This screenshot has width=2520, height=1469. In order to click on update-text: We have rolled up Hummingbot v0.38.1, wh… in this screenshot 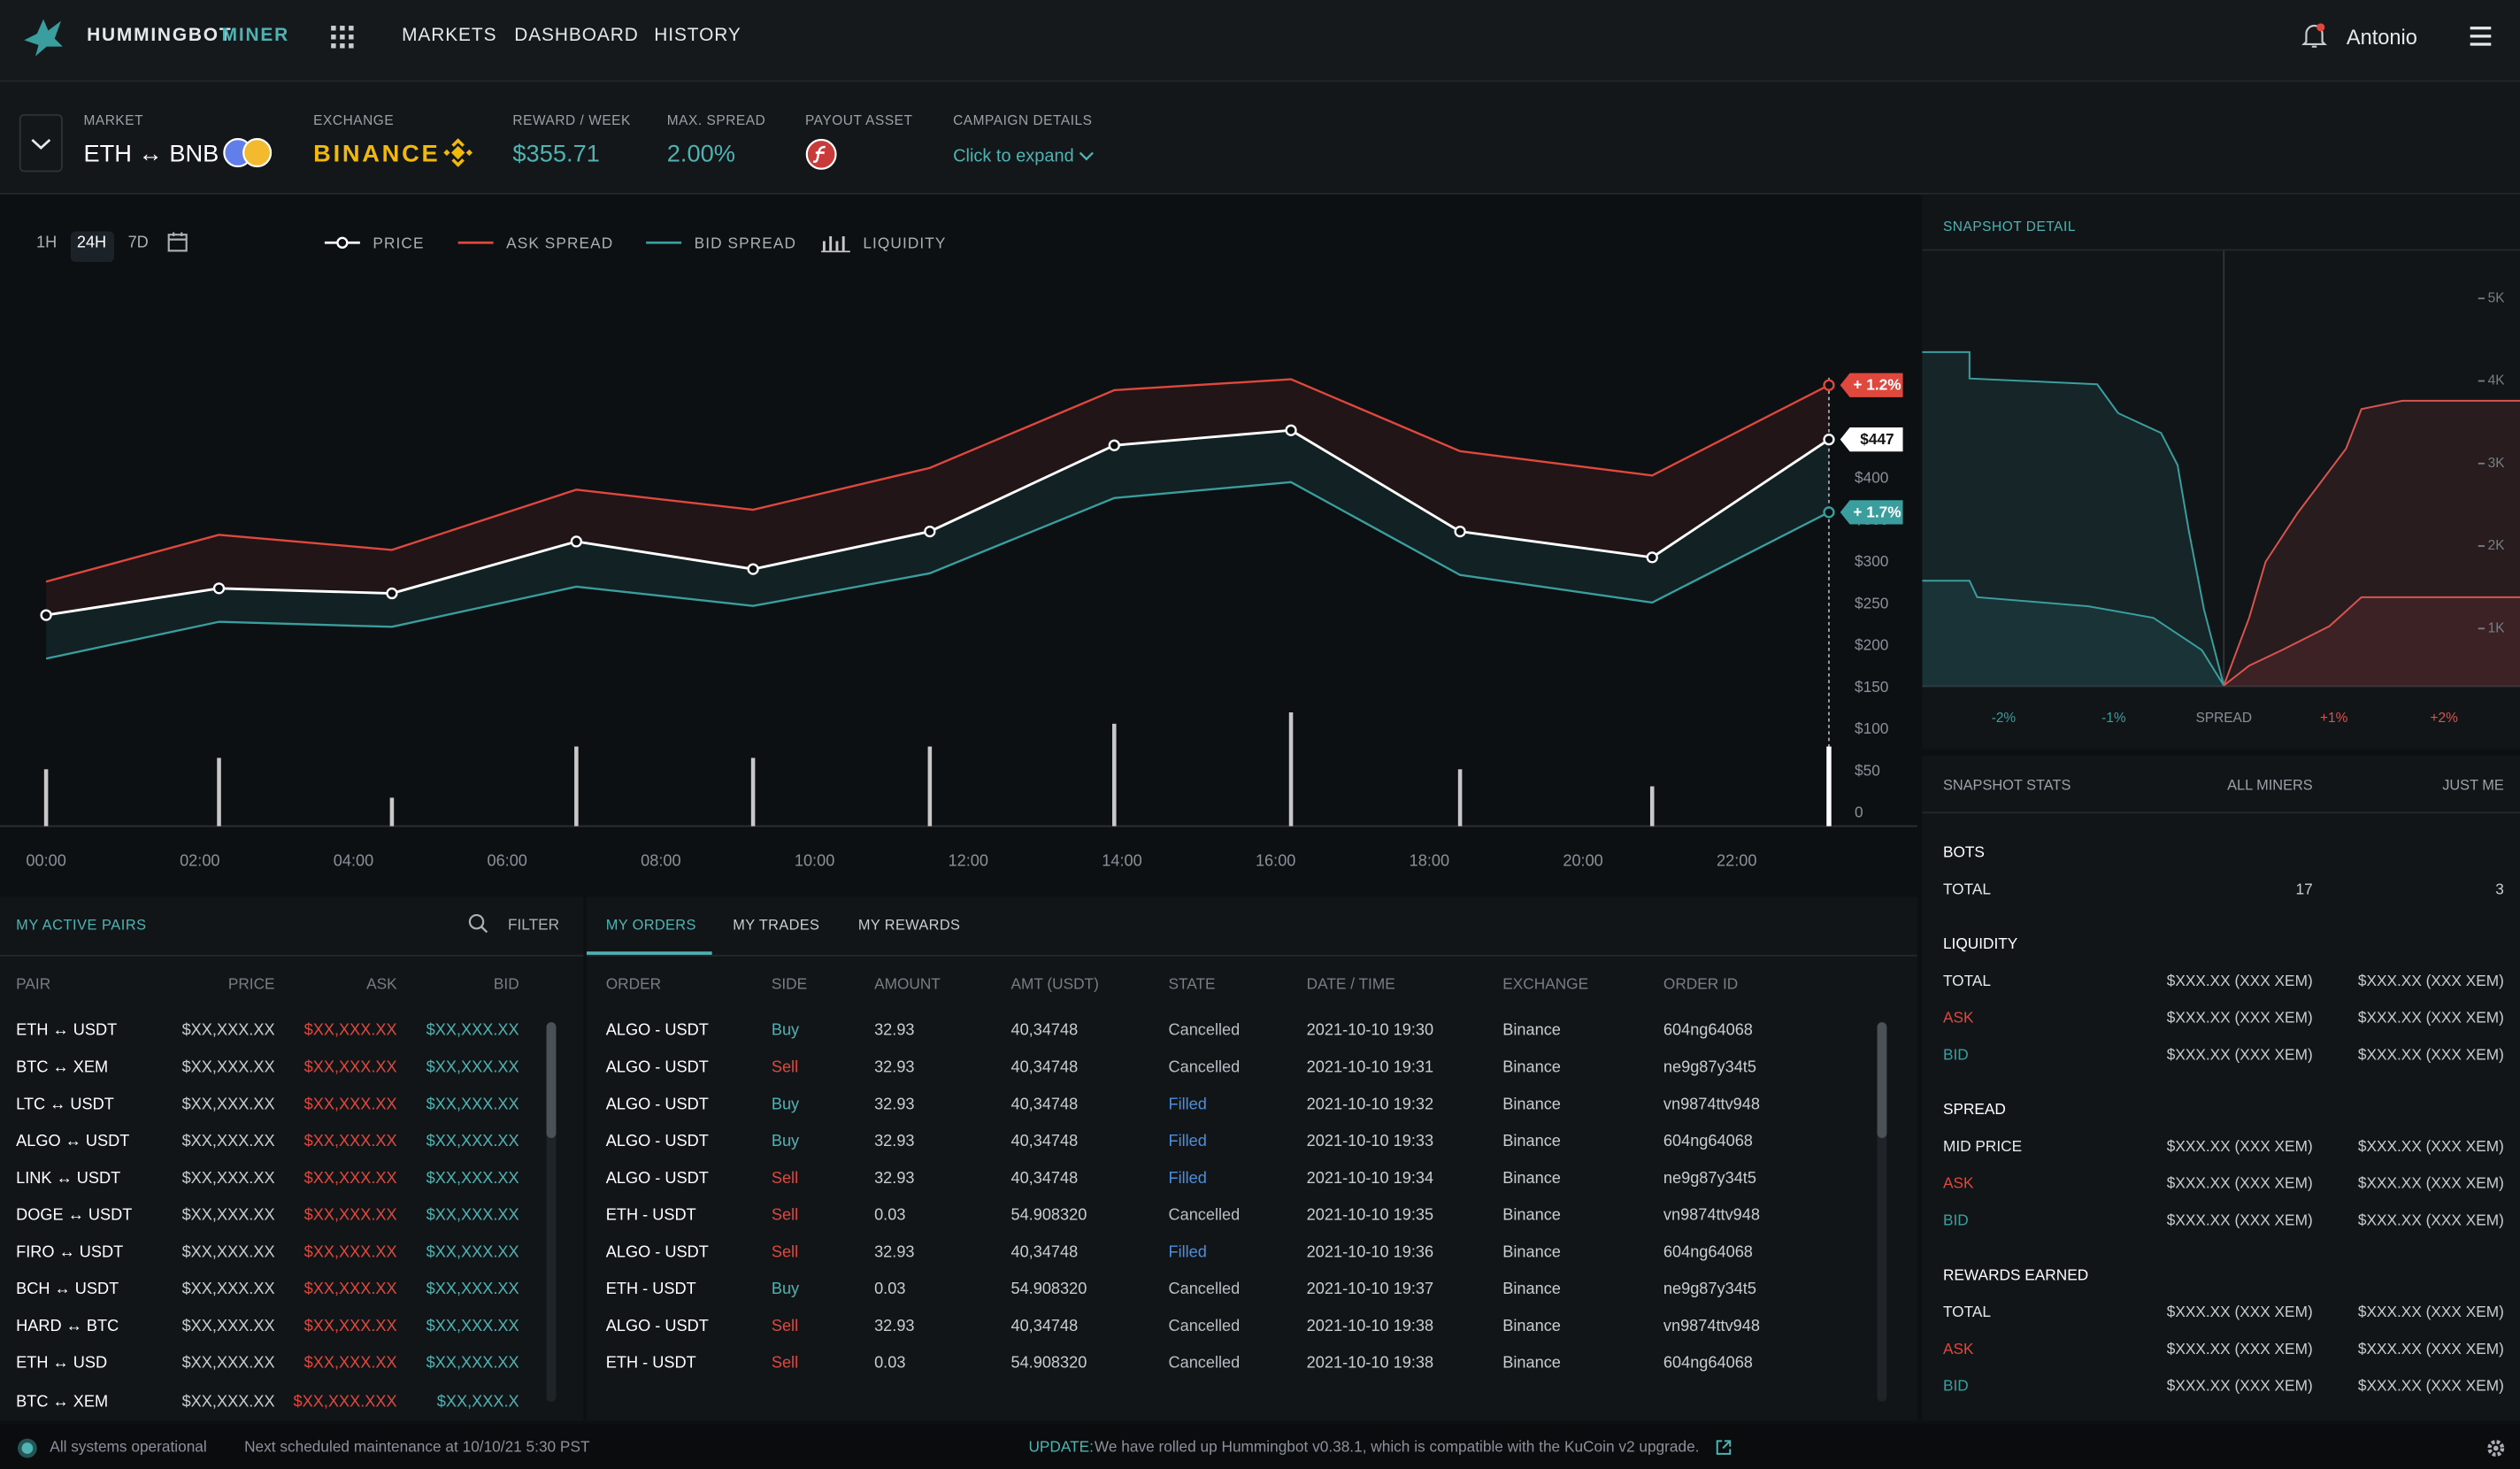, I will do `click(1397, 1448)`.